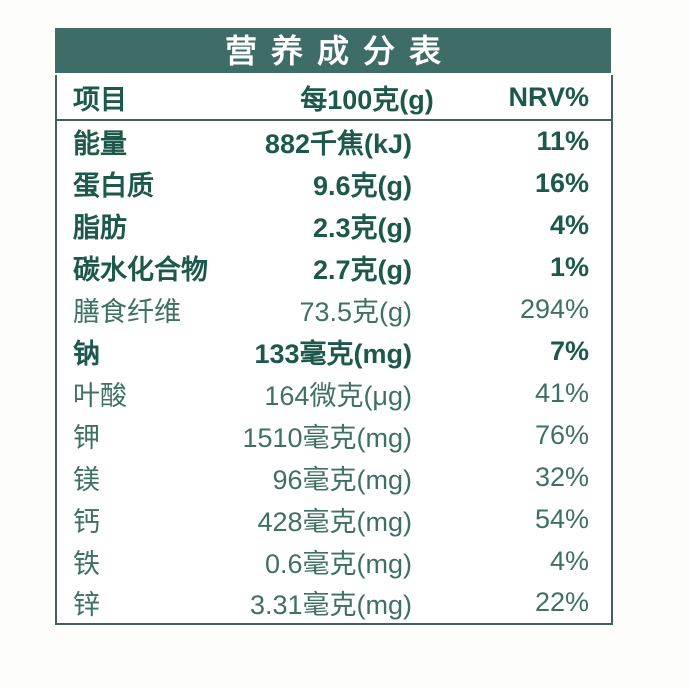 The image size is (690, 687). Describe the element at coordinates (86, 353) in the screenshot. I see `nutrient-name: 钠` at that location.